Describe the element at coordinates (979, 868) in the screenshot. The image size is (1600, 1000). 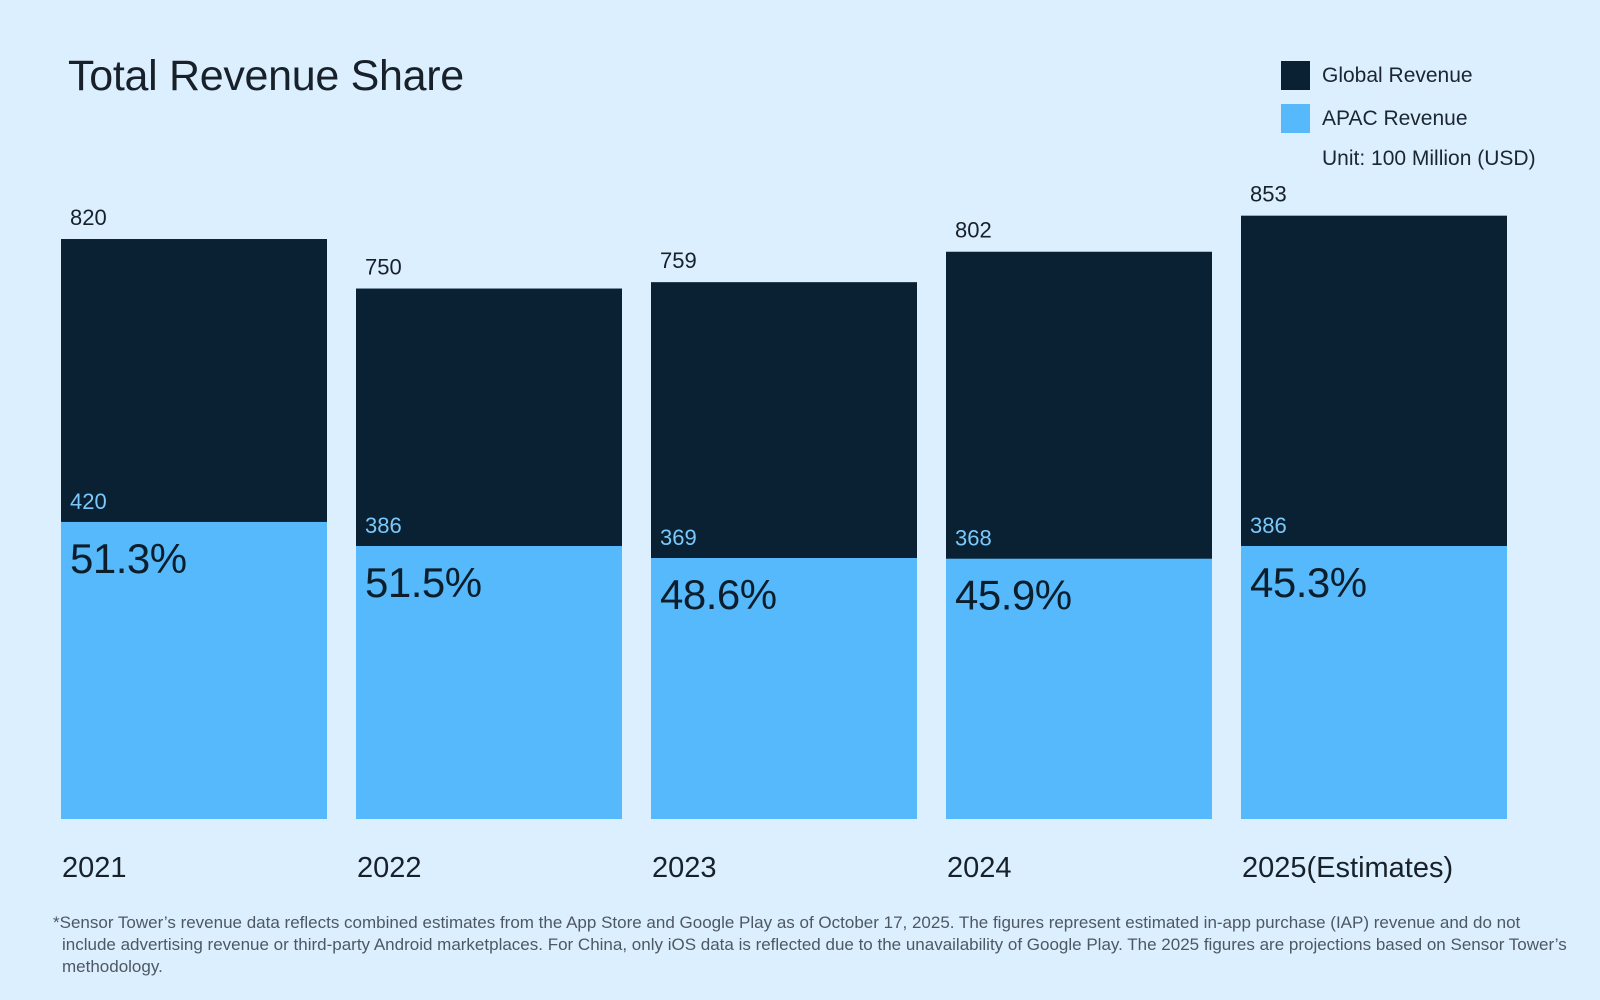
I see `x-tick-label: 2024` at that location.